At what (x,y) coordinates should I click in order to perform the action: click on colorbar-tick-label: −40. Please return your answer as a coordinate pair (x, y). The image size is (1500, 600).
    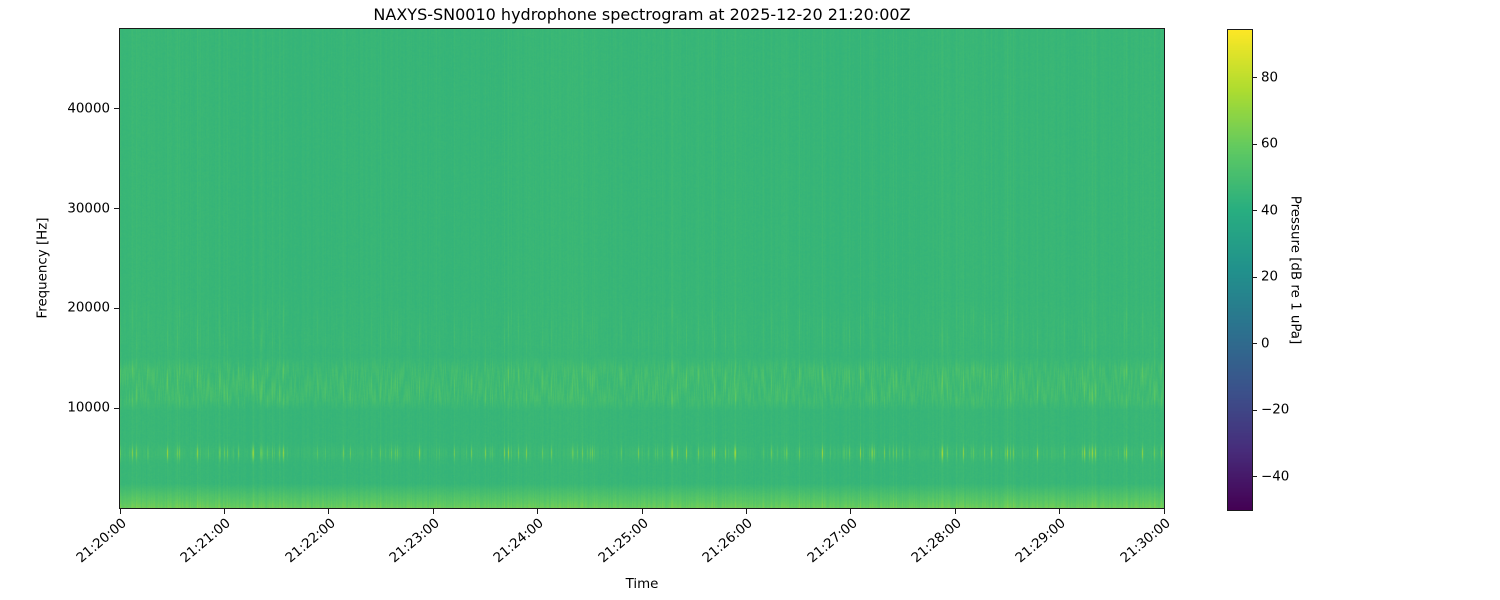
    Looking at the image, I should click on (1275, 477).